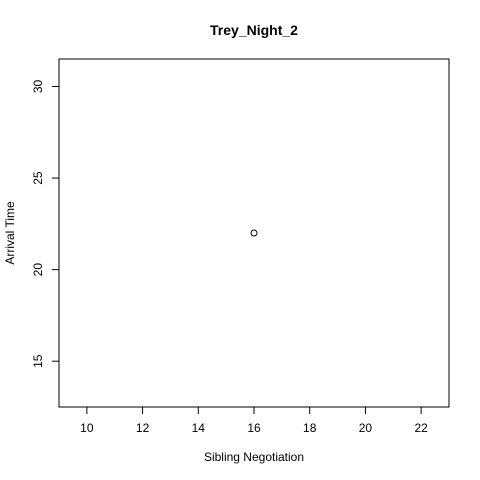 The image size is (480, 480). What do you see at coordinates (421, 428) in the screenshot?
I see `x-tick-label-22: 22` at bounding box center [421, 428].